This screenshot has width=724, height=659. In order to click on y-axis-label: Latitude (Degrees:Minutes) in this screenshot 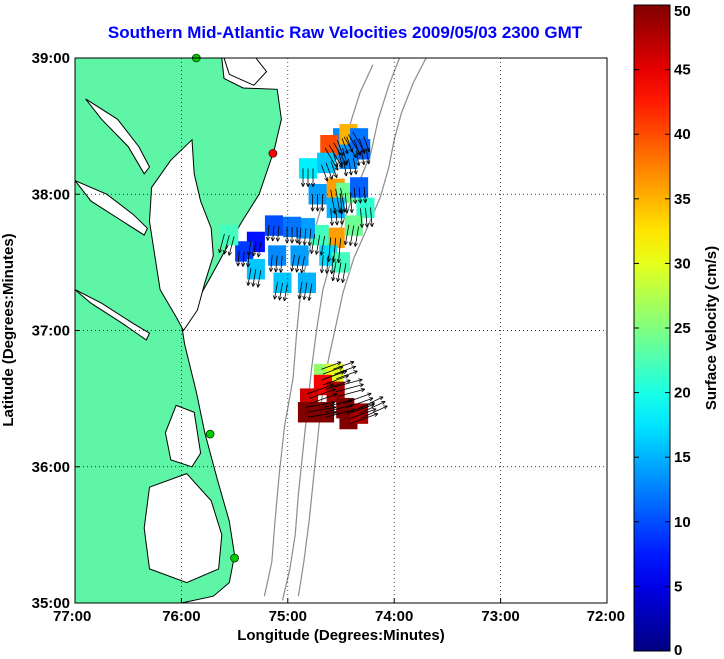, I will do `click(8, 329)`.